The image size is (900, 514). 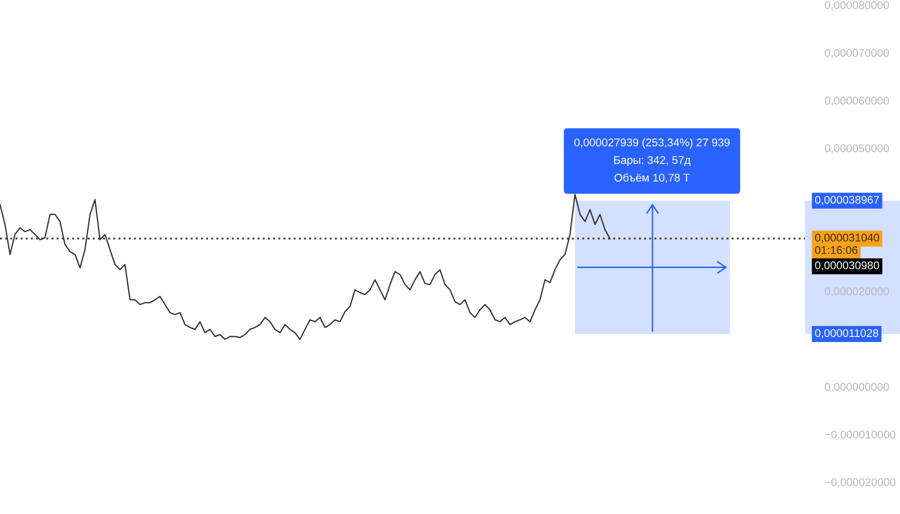 I want to click on text: 0,000038967, so click(x=847, y=201).